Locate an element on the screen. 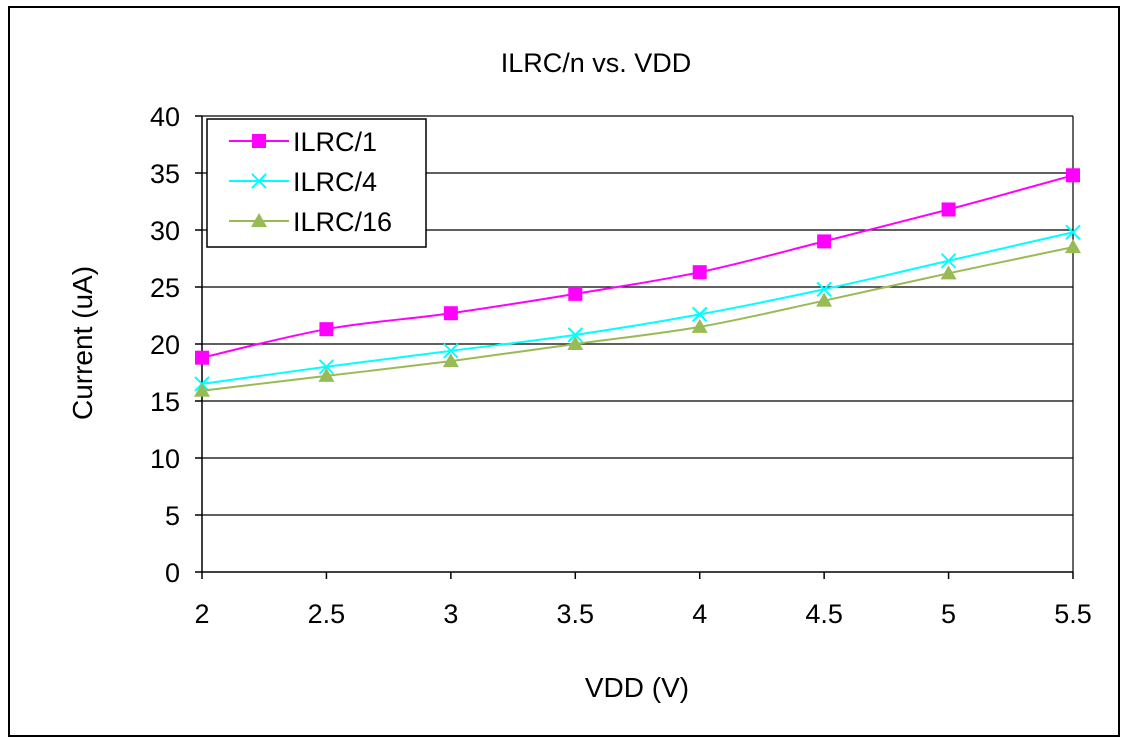 The image size is (1128, 743). x-tick-label: 2 is located at coordinates (201, 614).